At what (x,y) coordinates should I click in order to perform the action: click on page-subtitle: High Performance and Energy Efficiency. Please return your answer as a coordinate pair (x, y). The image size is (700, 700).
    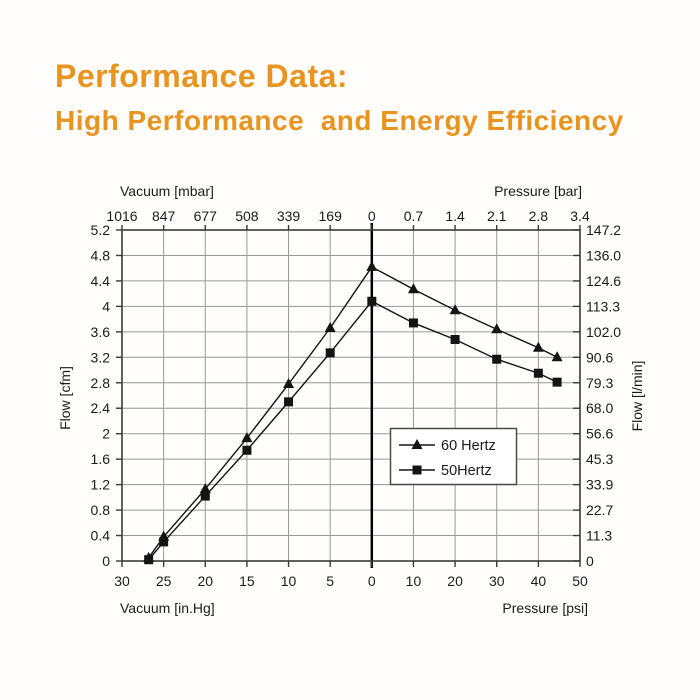
    Looking at the image, I should click on (339, 120).